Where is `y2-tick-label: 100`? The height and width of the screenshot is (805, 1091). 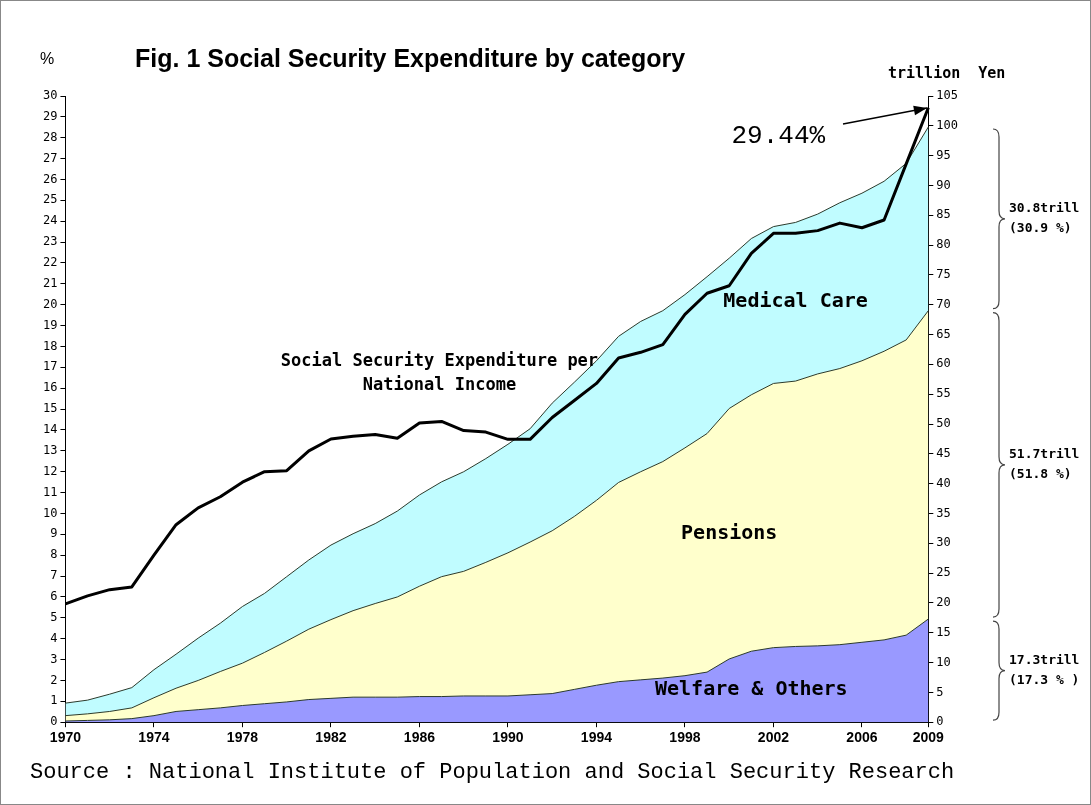 y2-tick-label: 100 is located at coordinates (947, 124).